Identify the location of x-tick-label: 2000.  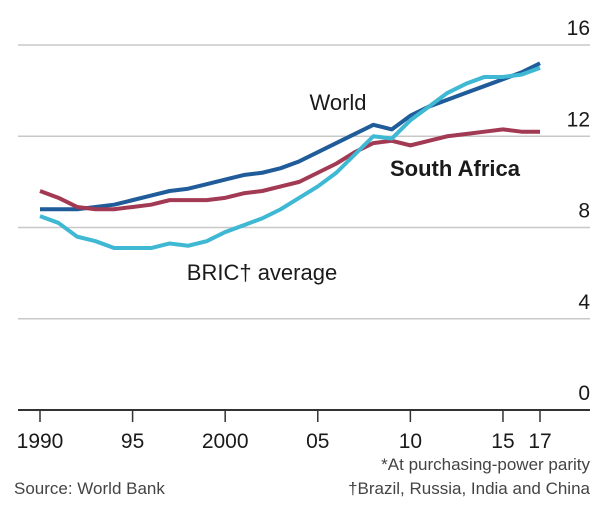
(225, 441).